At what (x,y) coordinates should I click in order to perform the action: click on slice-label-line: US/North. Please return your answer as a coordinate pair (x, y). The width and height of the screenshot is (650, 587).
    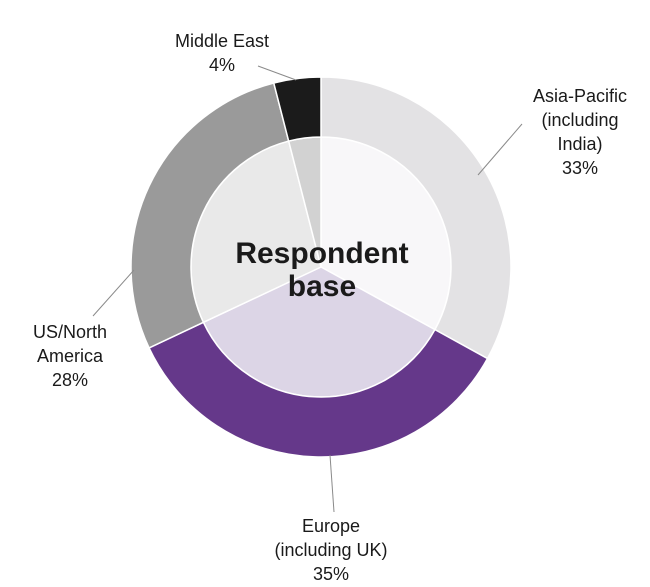
    Looking at the image, I should click on (70, 332).